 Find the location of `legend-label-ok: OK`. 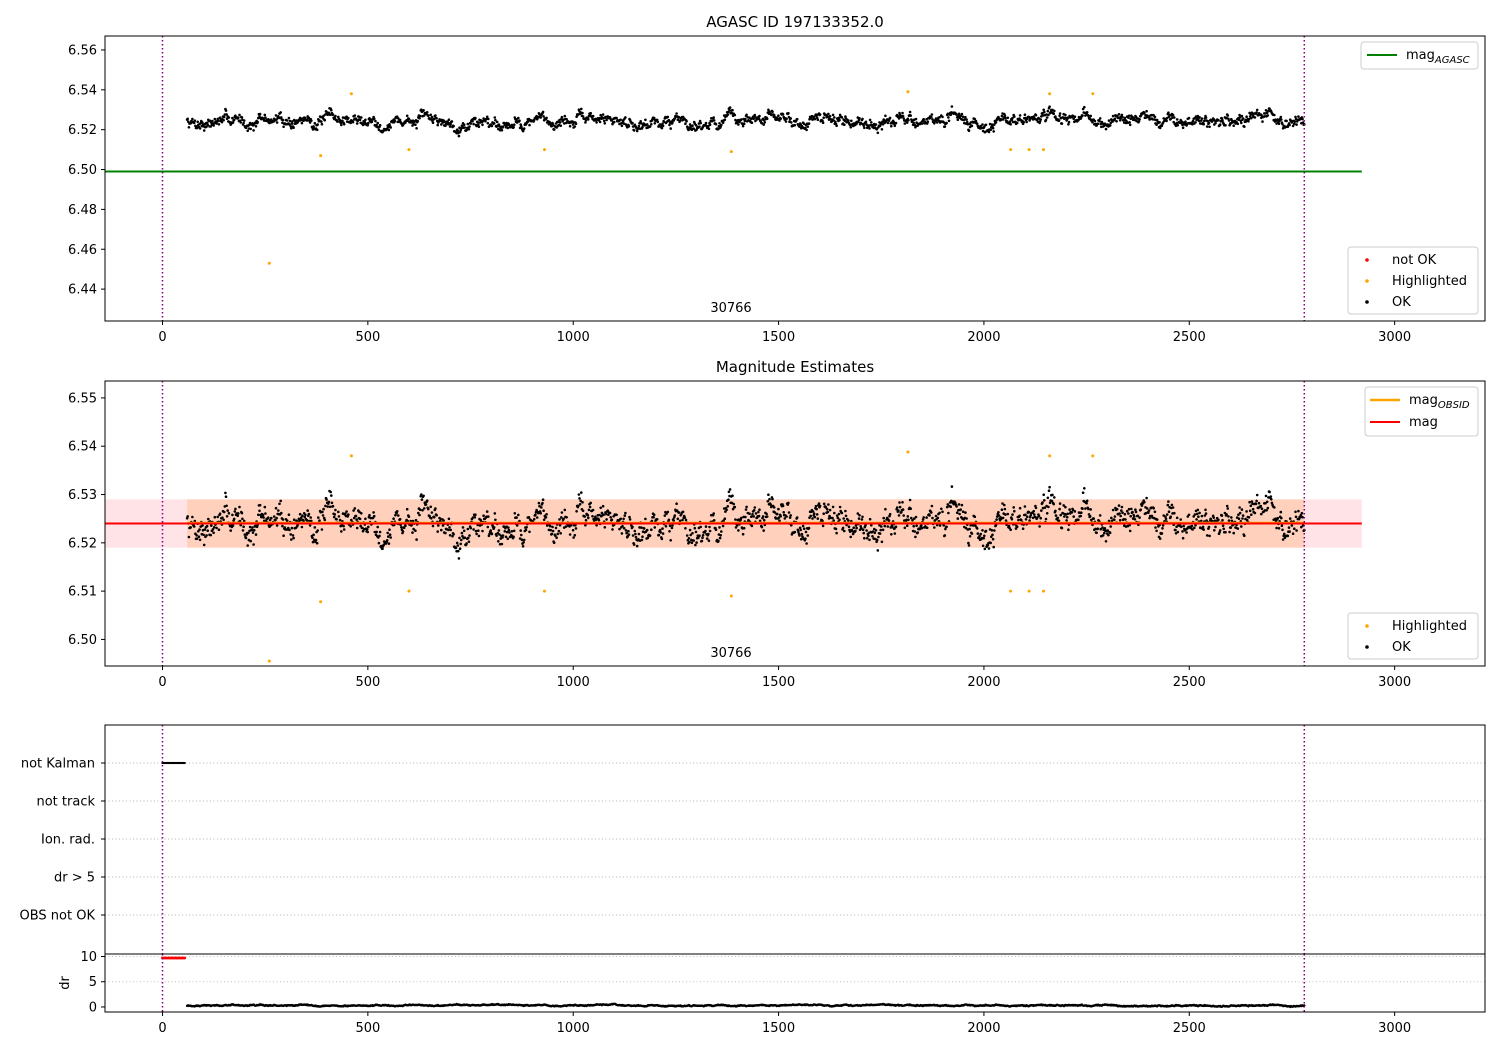

legend-label-ok: OK is located at coordinates (1401, 302).